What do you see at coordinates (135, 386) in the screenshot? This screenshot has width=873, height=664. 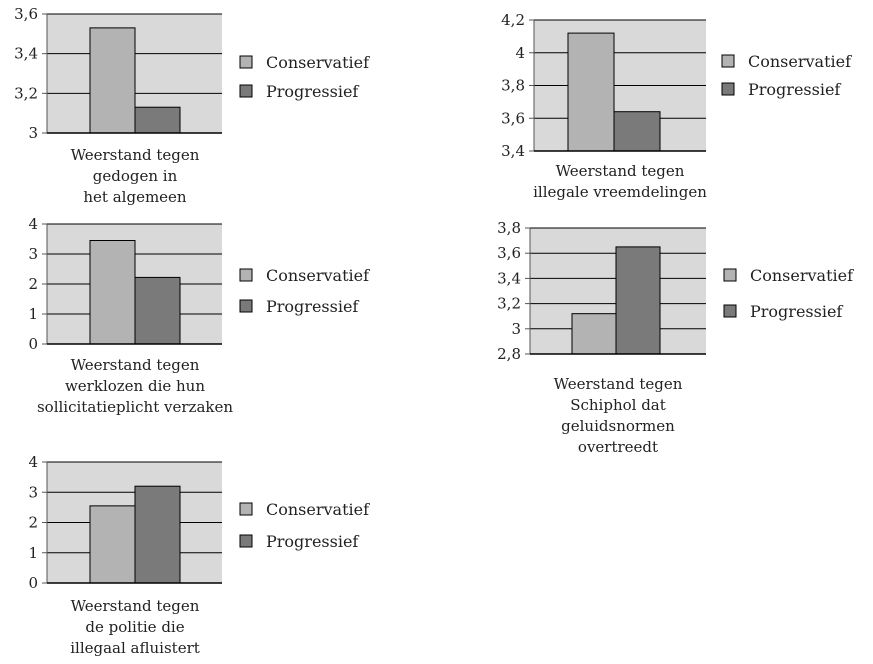 I see `chart-caption-line: werklozen die hun` at bounding box center [135, 386].